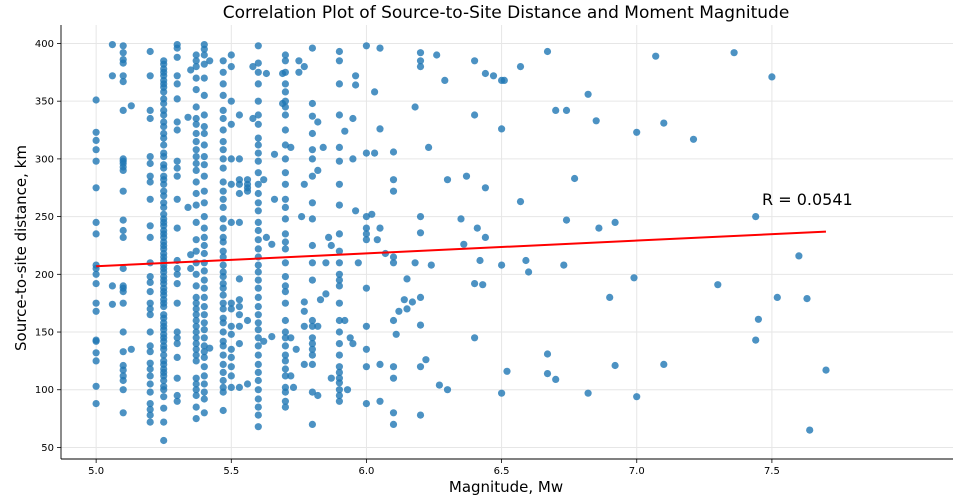  What do you see at coordinates (44, 390) in the screenshot?
I see `y-tick-label: 100` at bounding box center [44, 390].